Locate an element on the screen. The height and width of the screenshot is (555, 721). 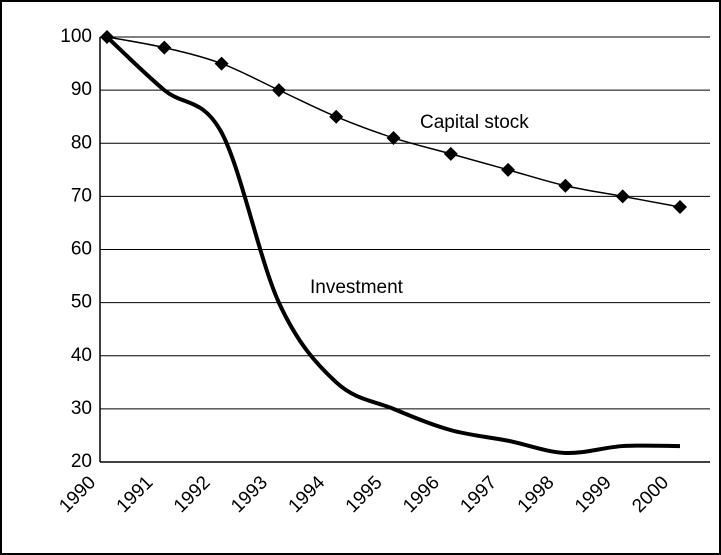
y-tick-label: 50 is located at coordinates (81, 302).